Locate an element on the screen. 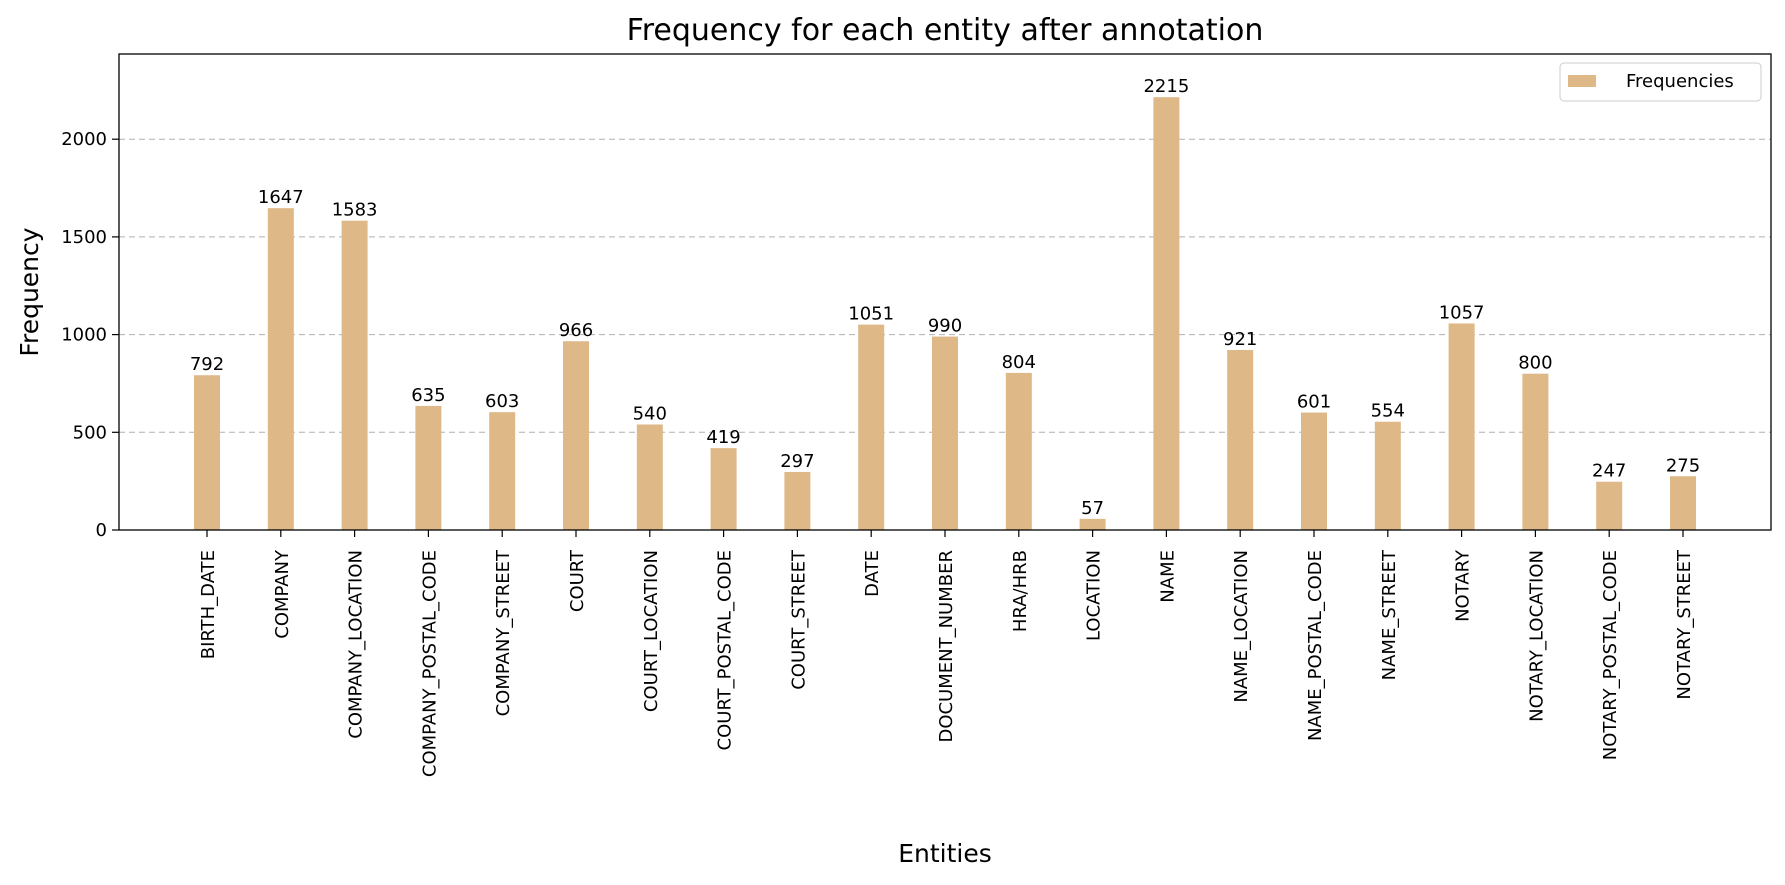  x-tick-label: LOCATION is located at coordinates (1094, 595).